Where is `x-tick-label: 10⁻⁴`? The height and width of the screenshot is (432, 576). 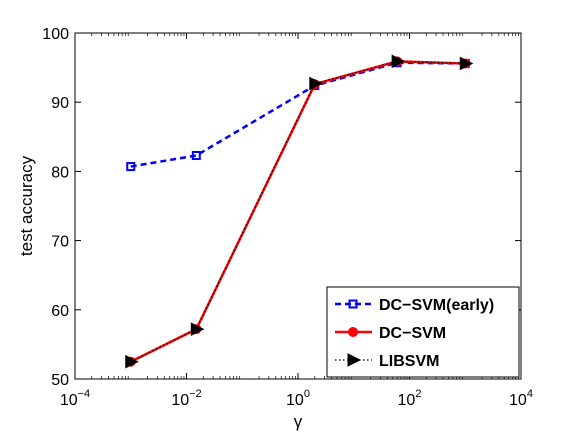
x-tick-label: 10⁻⁴ is located at coordinates (75, 398).